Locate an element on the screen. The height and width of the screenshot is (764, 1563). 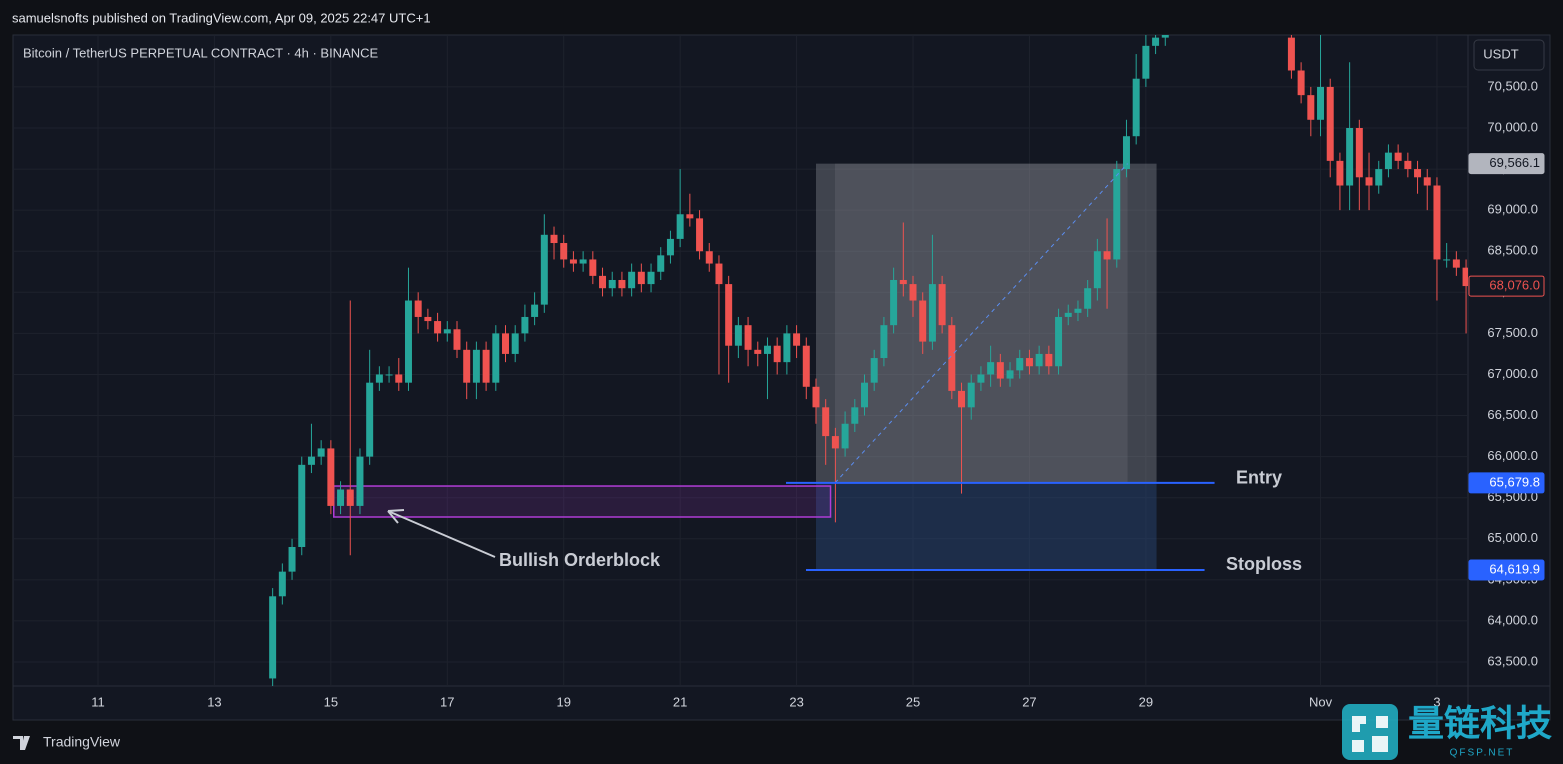
y-tick-label: 70,000.0 is located at coordinates (1512, 126).